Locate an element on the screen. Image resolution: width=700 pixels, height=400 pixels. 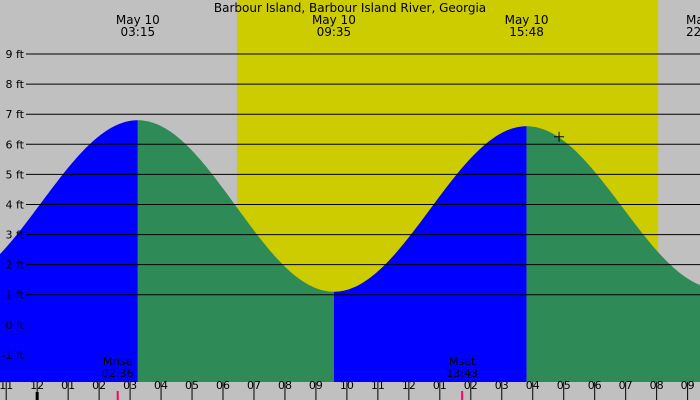
tide-event-time-cut: 22 is located at coordinates (693, 32).